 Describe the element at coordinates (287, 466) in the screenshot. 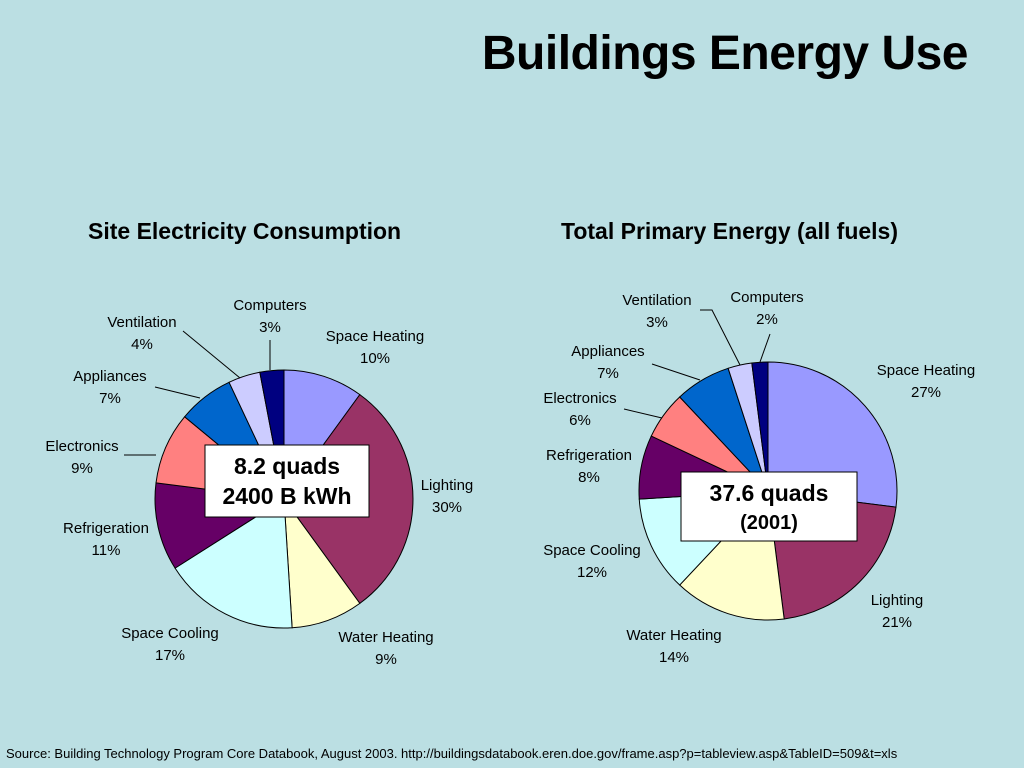

I see `annotation-line-1: 8.2 quads` at that location.